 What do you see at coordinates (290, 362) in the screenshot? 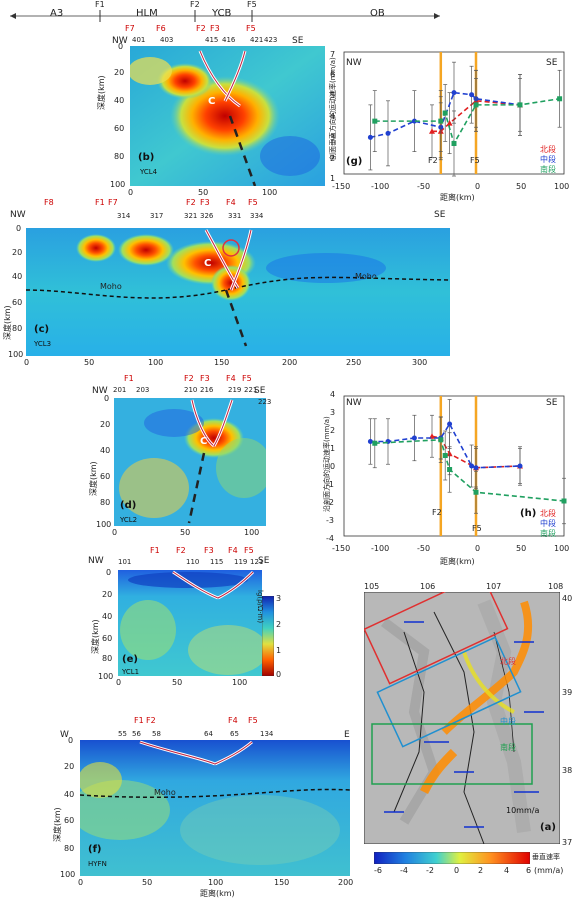
I see `section-c-xtick: 200` at bounding box center [290, 362].